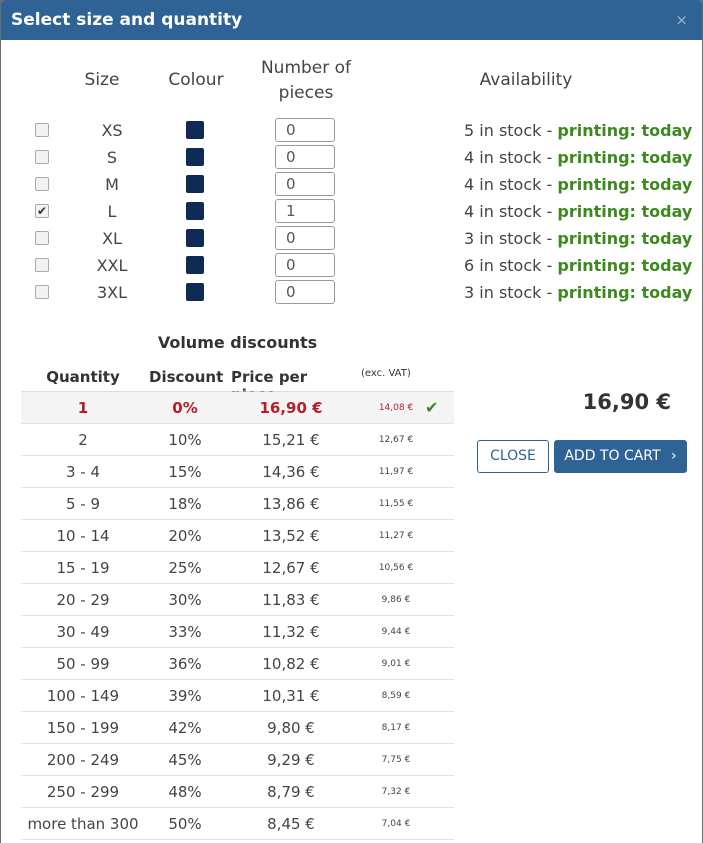  I want to click on quantity-input: 1, so click(305, 211).